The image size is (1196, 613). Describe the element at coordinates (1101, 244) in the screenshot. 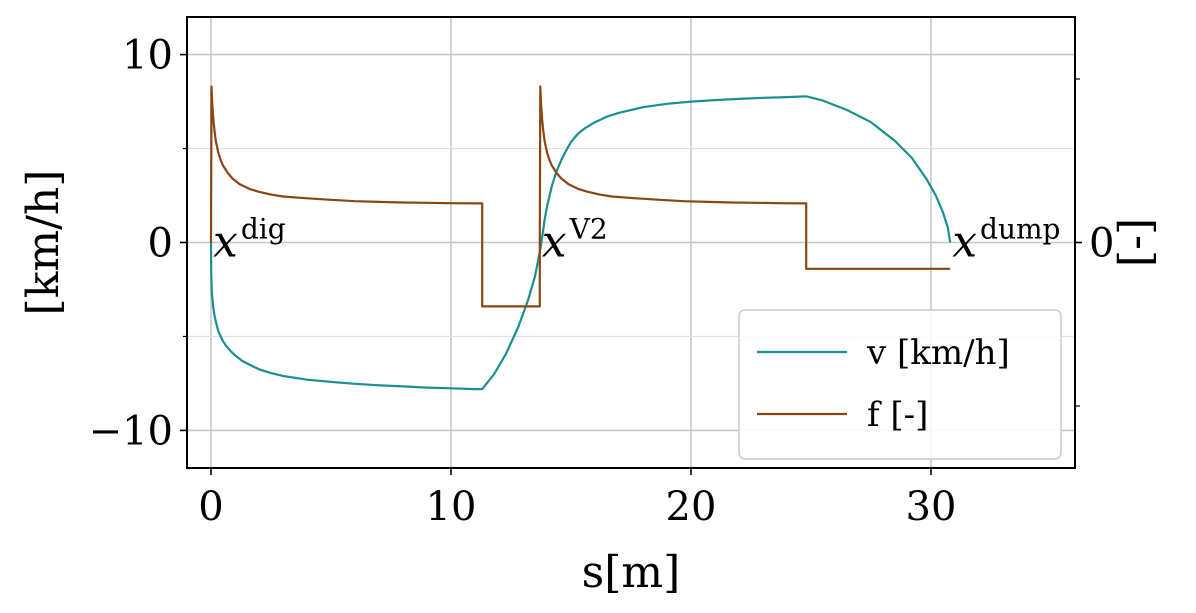

I see `y-right-tick-label: 0` at that location.